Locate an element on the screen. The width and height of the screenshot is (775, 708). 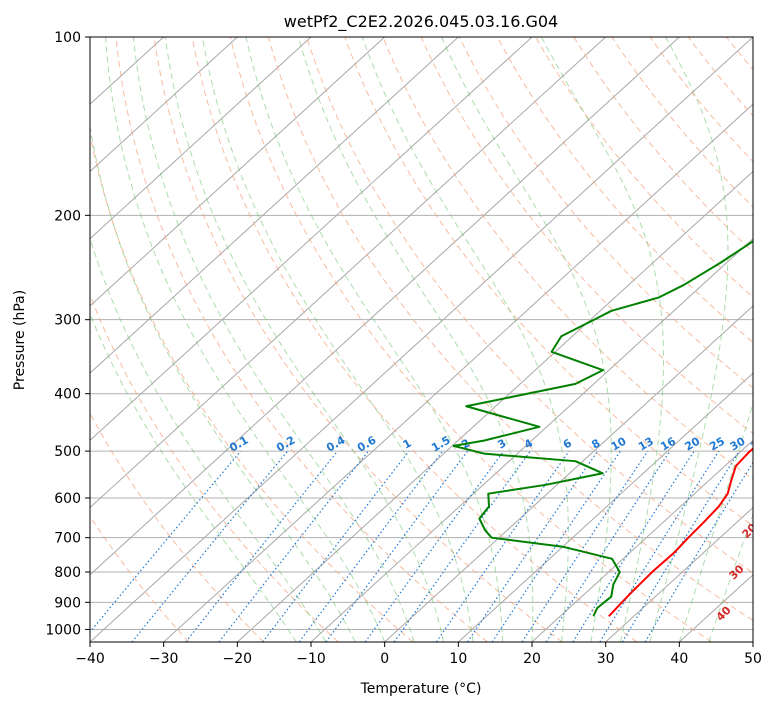
x-axis-label: Temperature (°C) is located at coordinates (421, 689).